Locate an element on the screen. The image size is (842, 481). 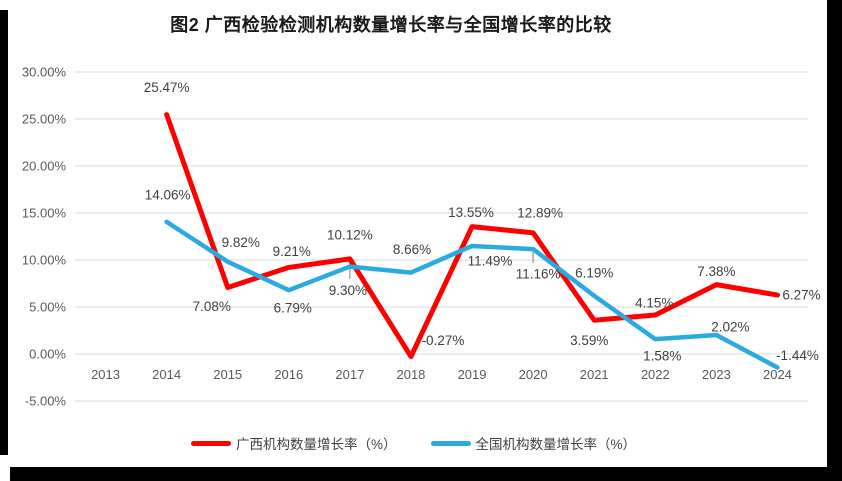
data-label-guangxi: 10.12% is located at coordinates (350, 234).